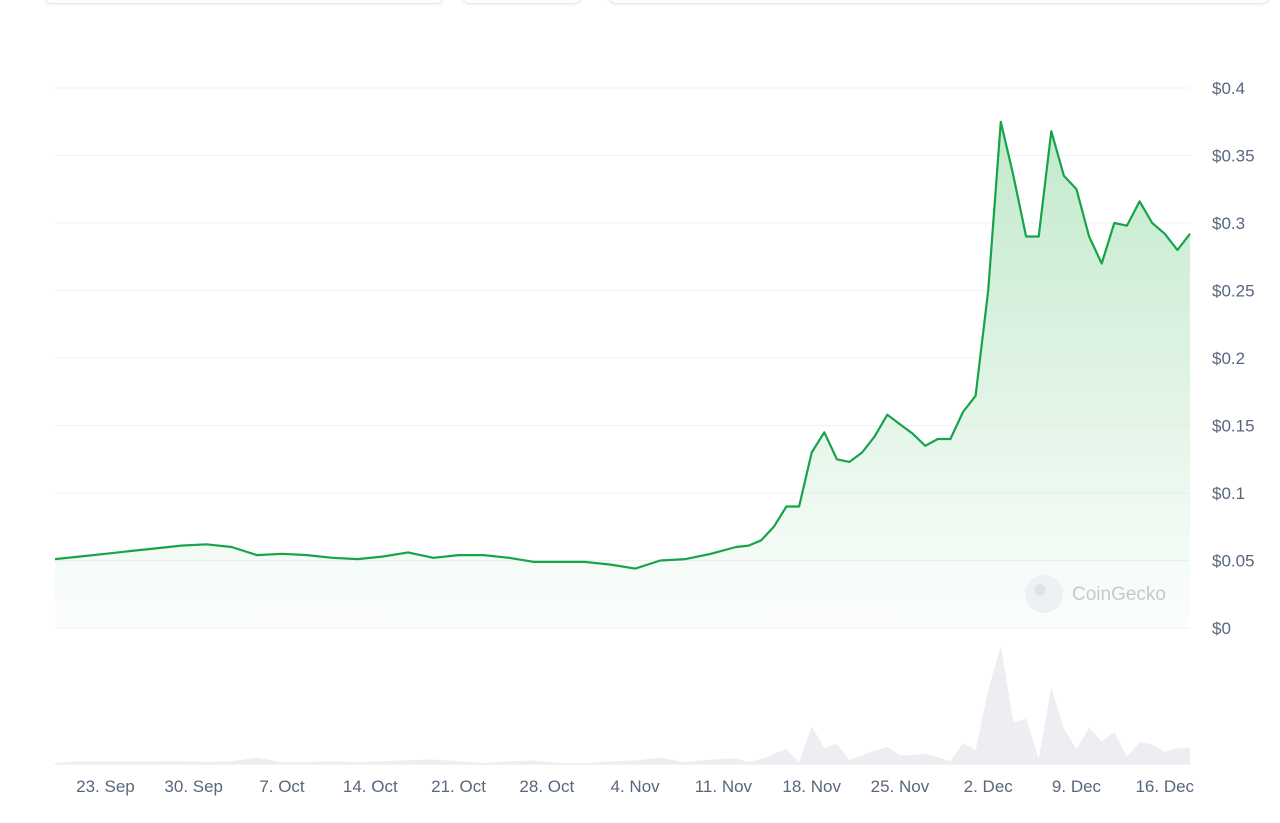  What do you see at coordinates (1077, 786) in the screenshot?
I see `x-tick-label: 9. Dec` at bounding box center [1077, 786].